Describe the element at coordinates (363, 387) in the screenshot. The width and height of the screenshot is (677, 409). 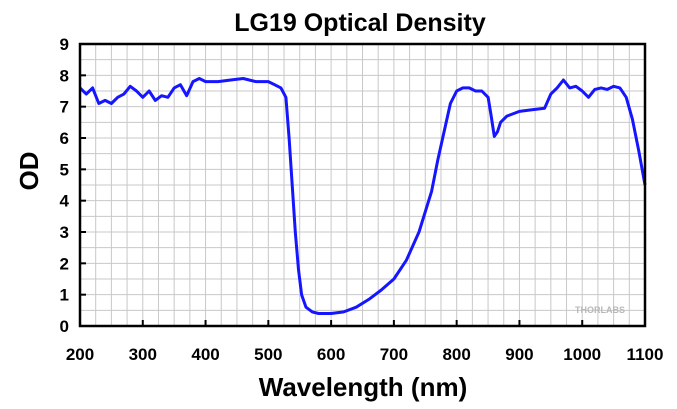
I see `x-axis-label: Wavelength (nm)` at that location.